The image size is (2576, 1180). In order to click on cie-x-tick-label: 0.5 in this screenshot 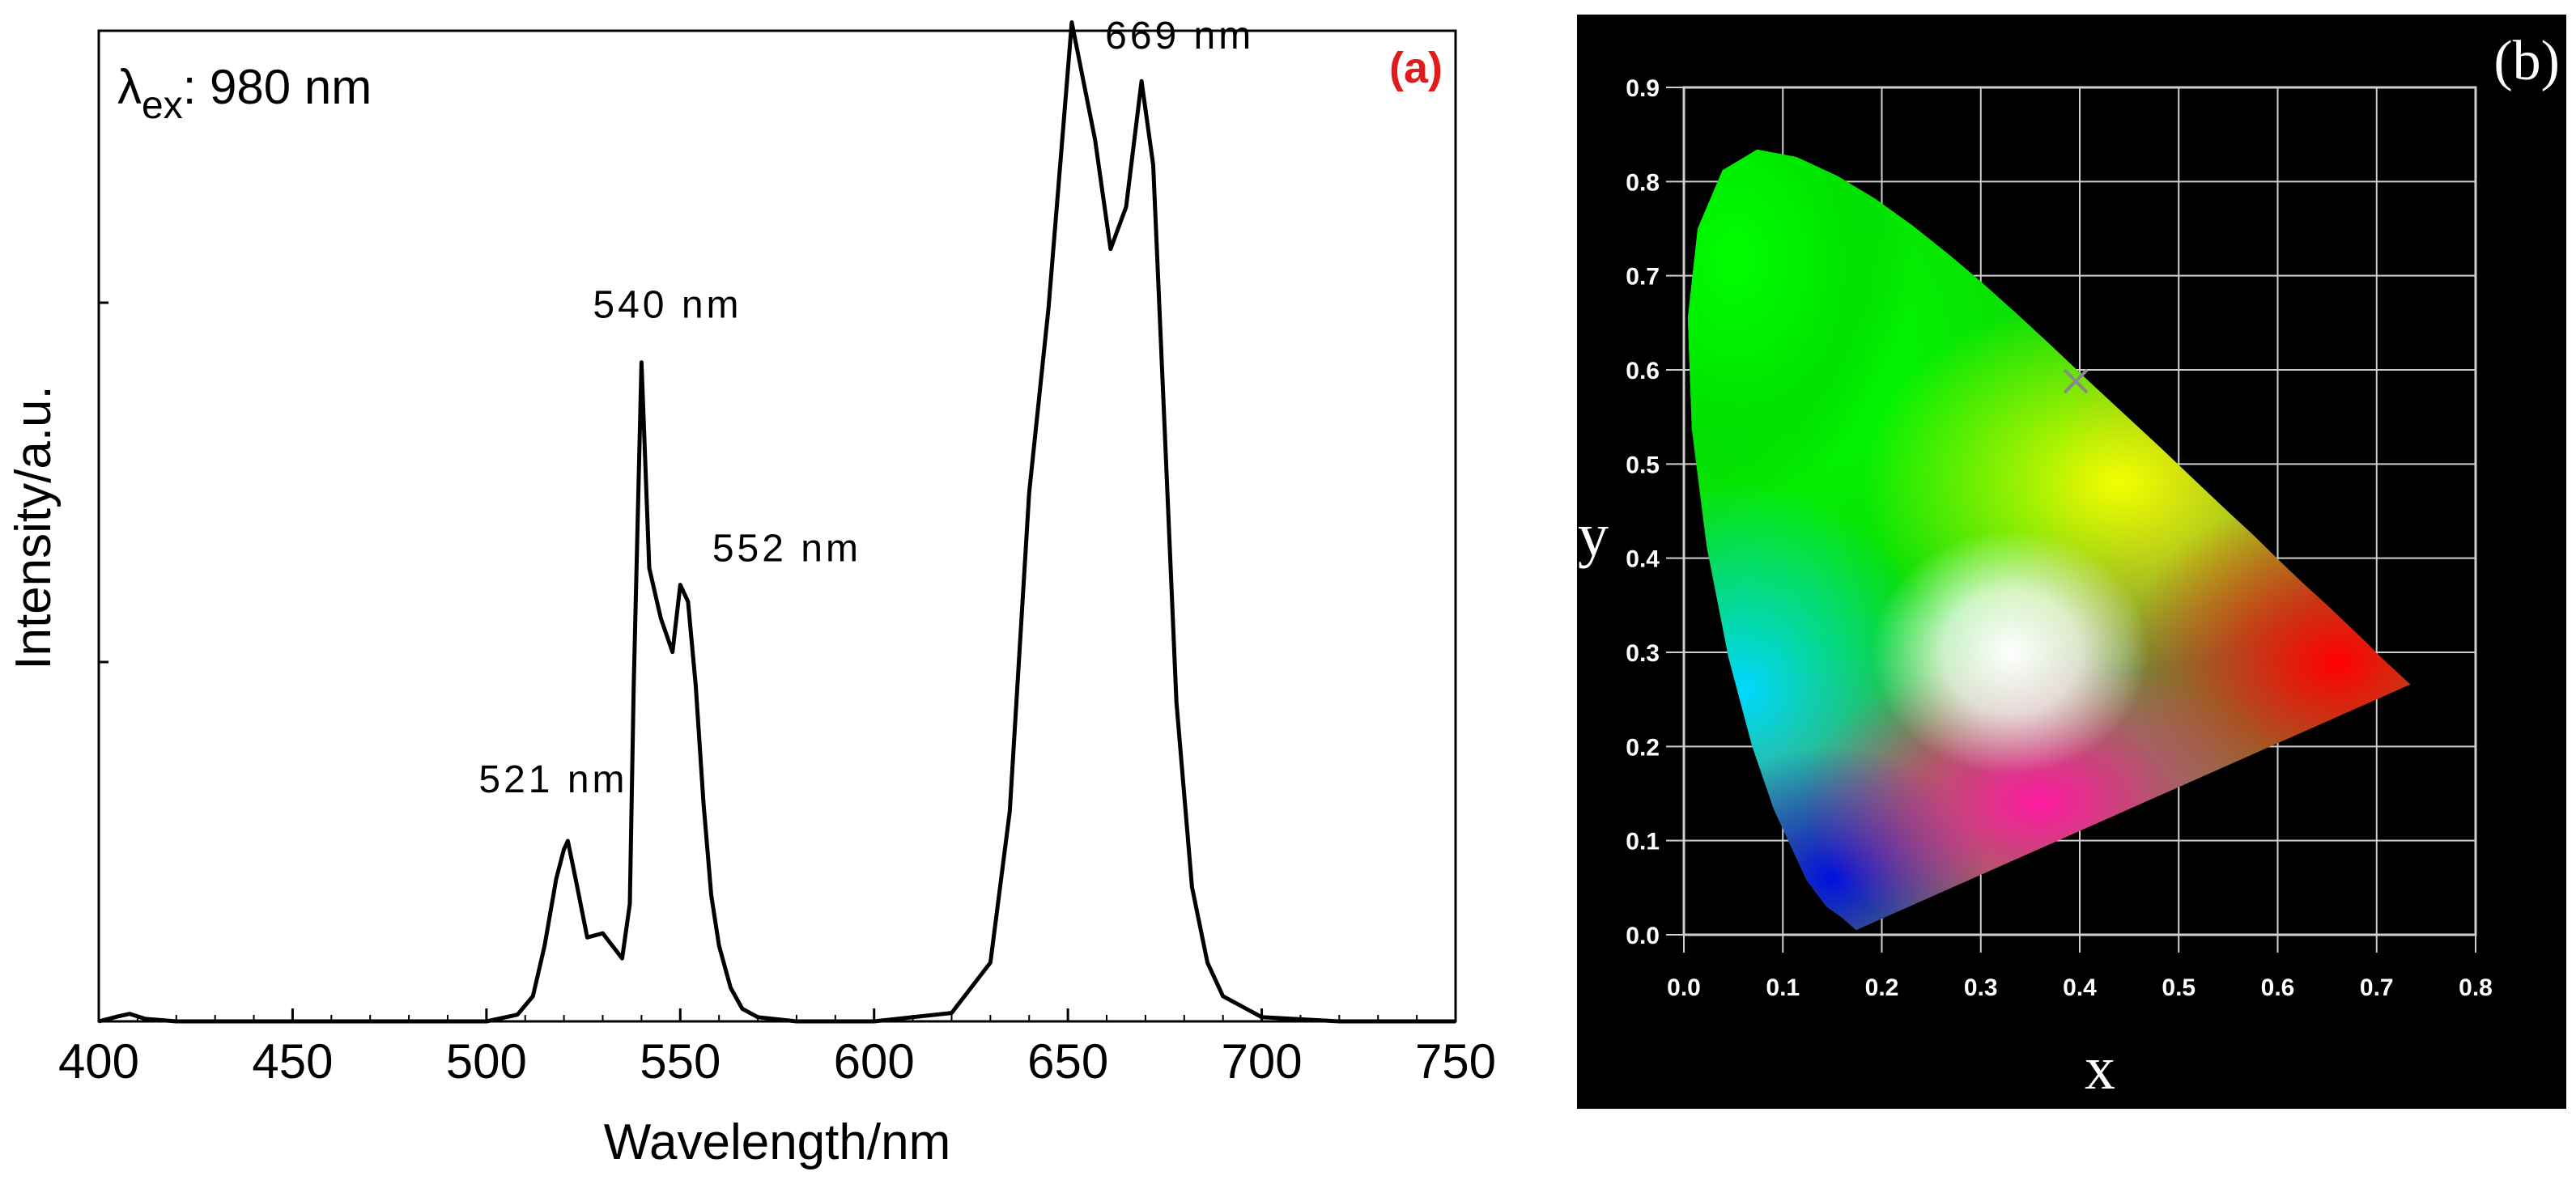, I will do `click(2179, 987)`.